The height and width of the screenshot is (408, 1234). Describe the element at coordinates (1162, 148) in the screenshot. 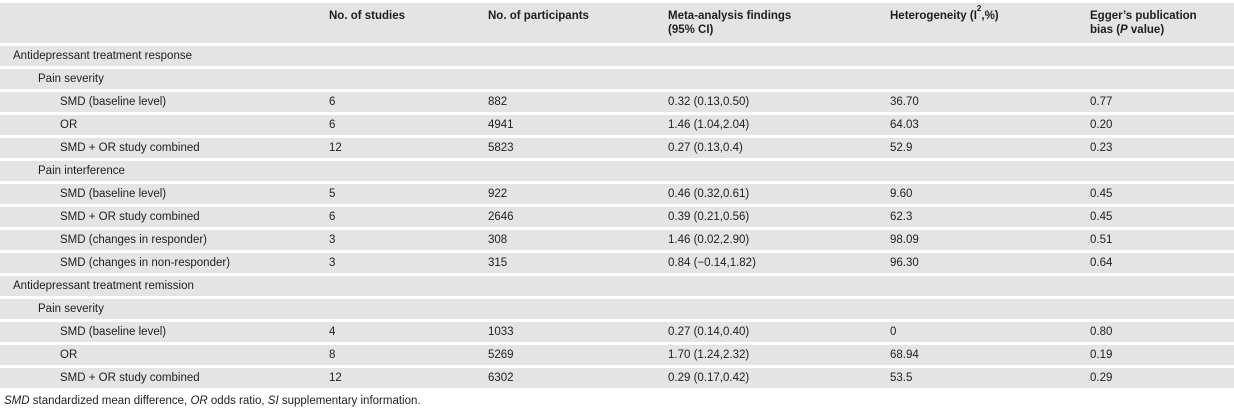

I see `cell-egger: 0.23` at that location.